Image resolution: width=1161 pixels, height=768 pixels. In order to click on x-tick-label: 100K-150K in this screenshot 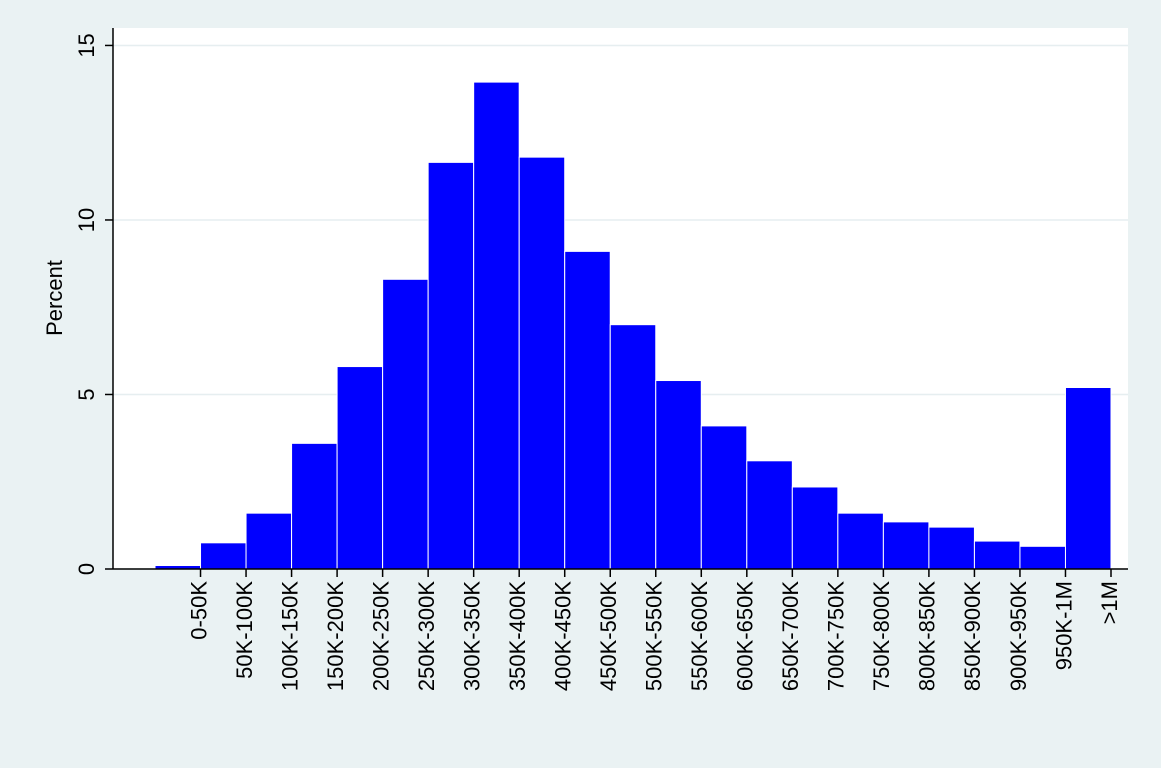, I will do `click(289, 636)`.